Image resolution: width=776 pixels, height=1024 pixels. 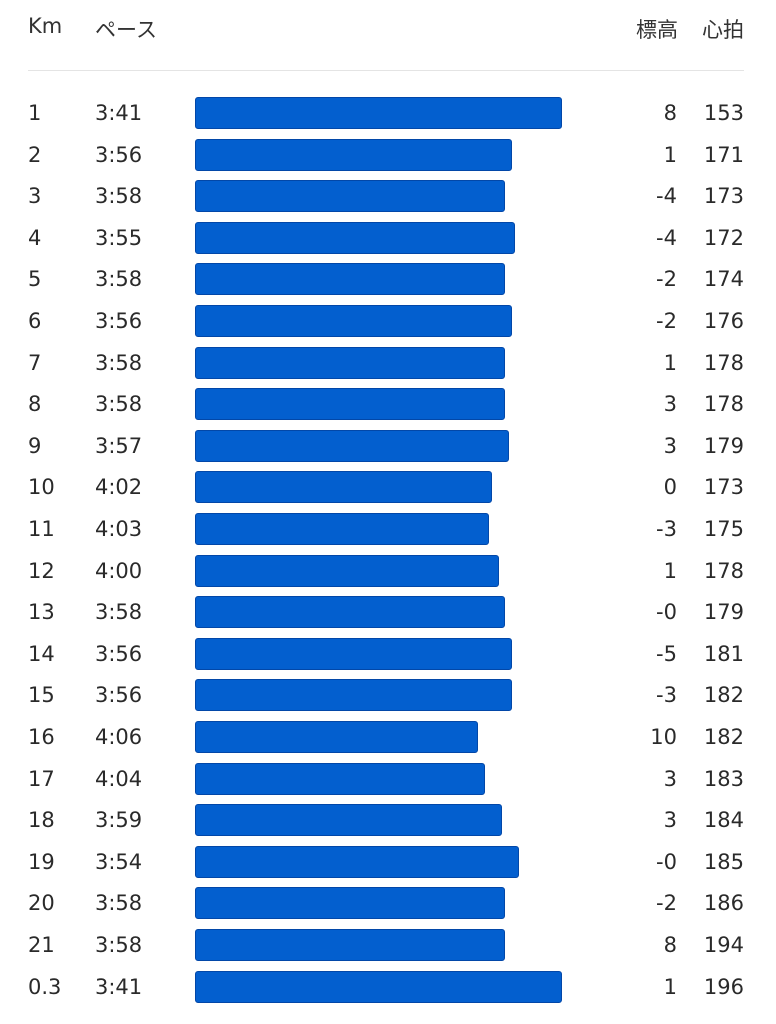 I want to click on split-pace: 4:03, so click(x=119, y=529).